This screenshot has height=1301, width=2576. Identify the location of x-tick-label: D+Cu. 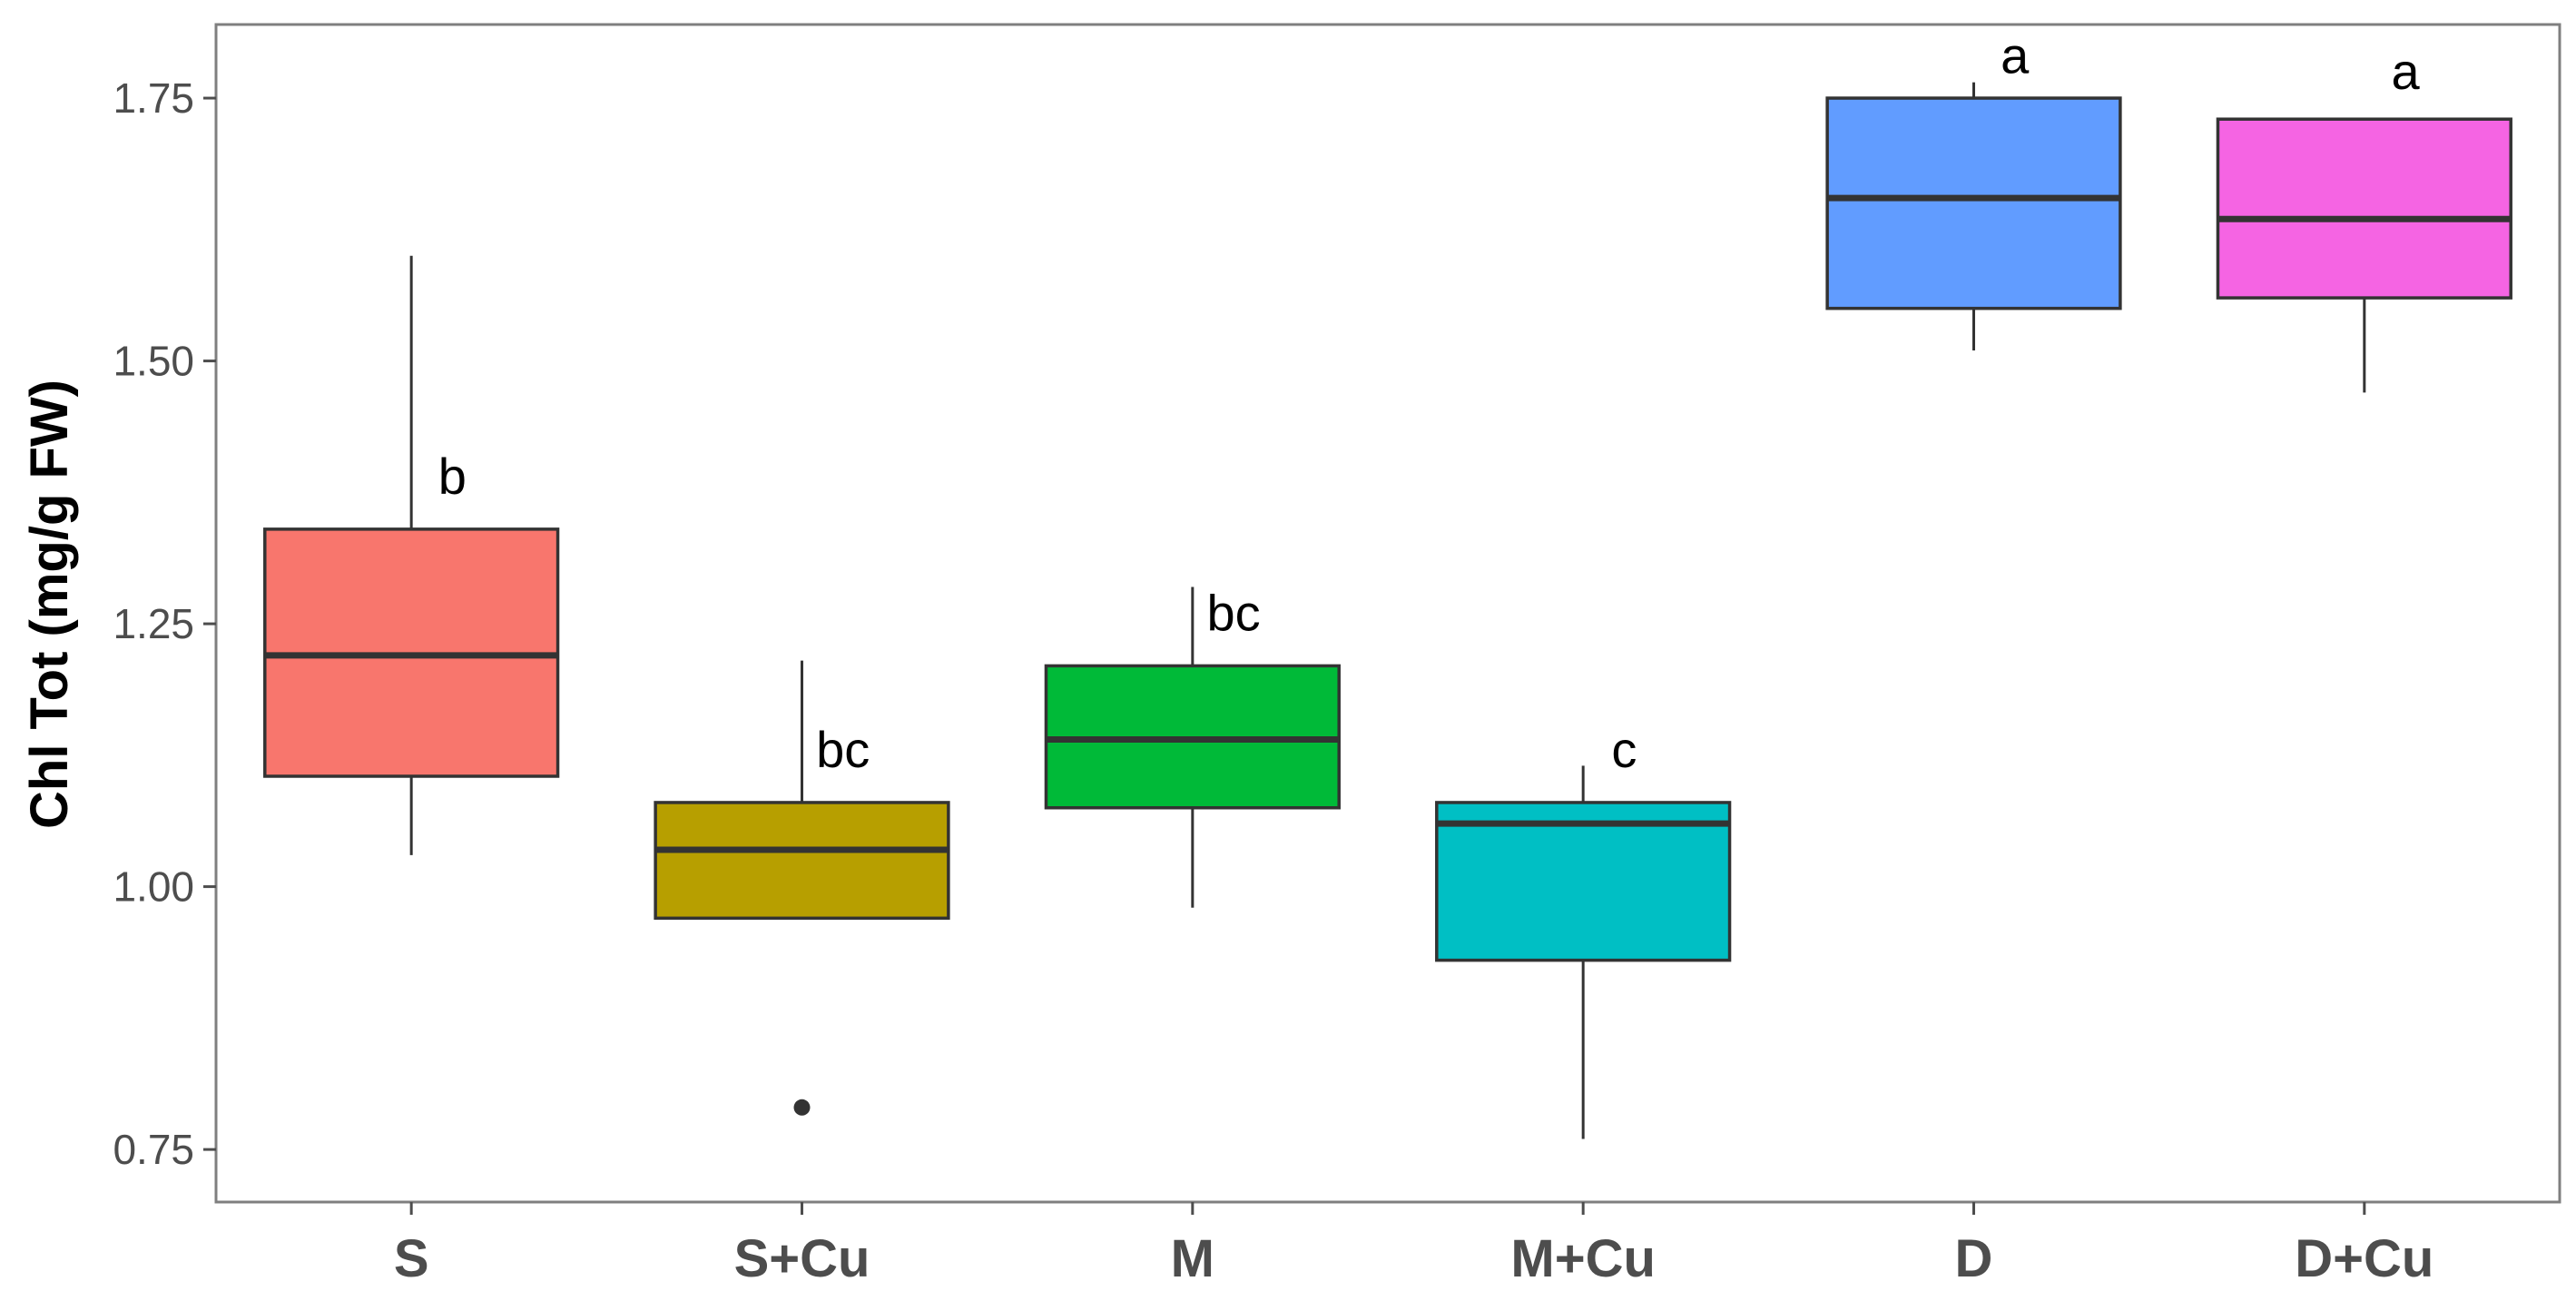
(2364, 1258).